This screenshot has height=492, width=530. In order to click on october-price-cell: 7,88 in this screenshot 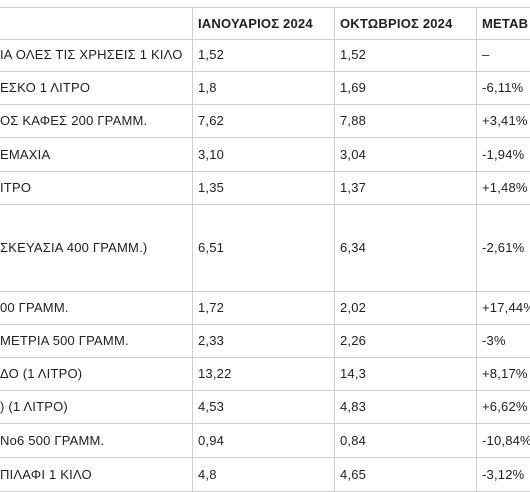, I will do `click(353, 120)`.